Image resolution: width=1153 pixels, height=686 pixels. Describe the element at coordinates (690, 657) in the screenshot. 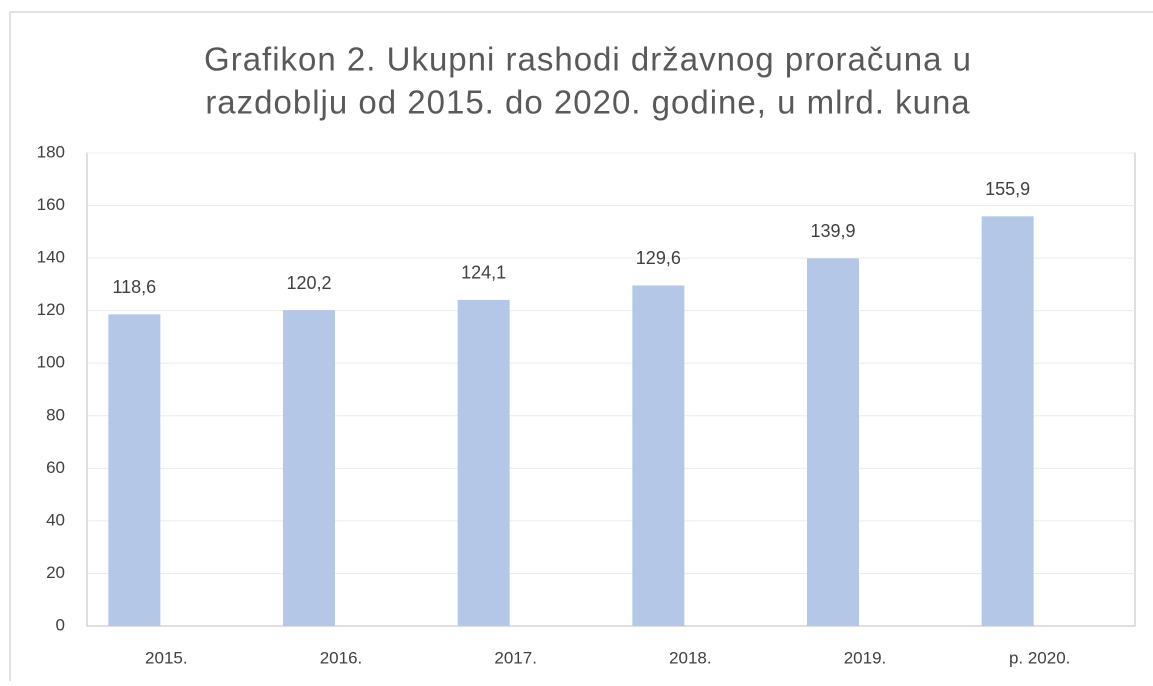

I see `x-tick-label: 2018.` at that location.